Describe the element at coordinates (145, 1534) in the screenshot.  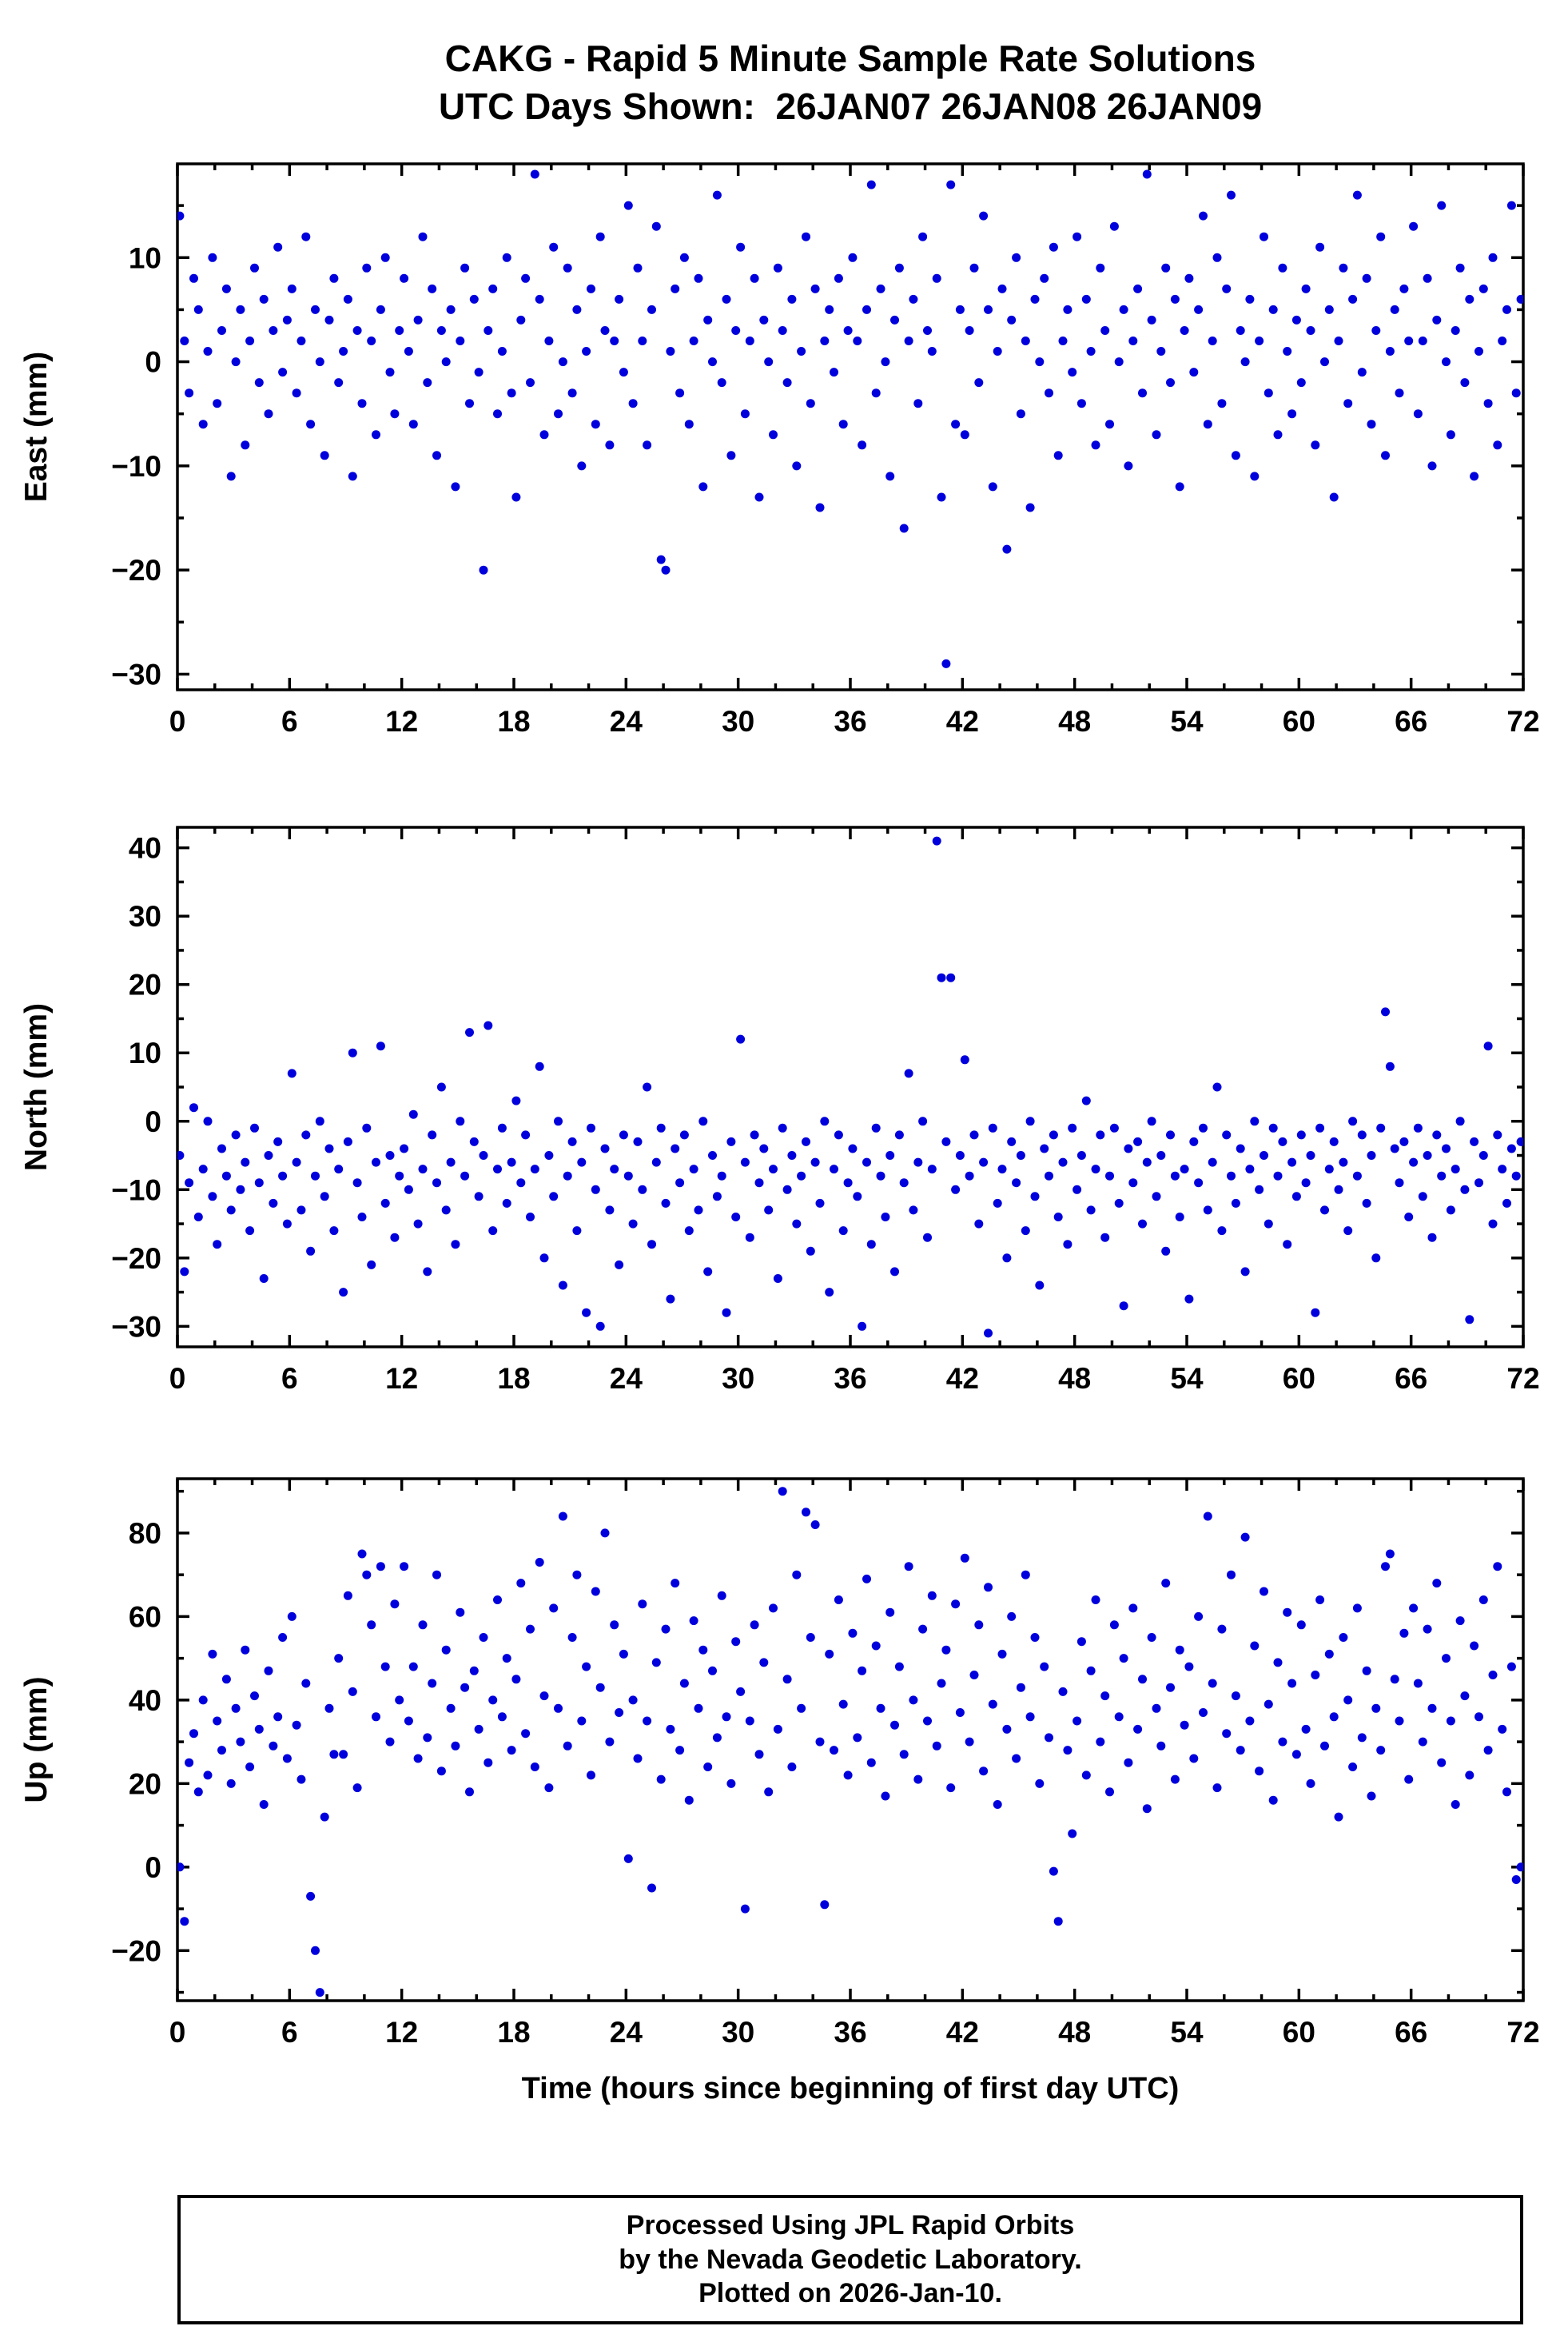
I see `svg-text: 80` at that location.